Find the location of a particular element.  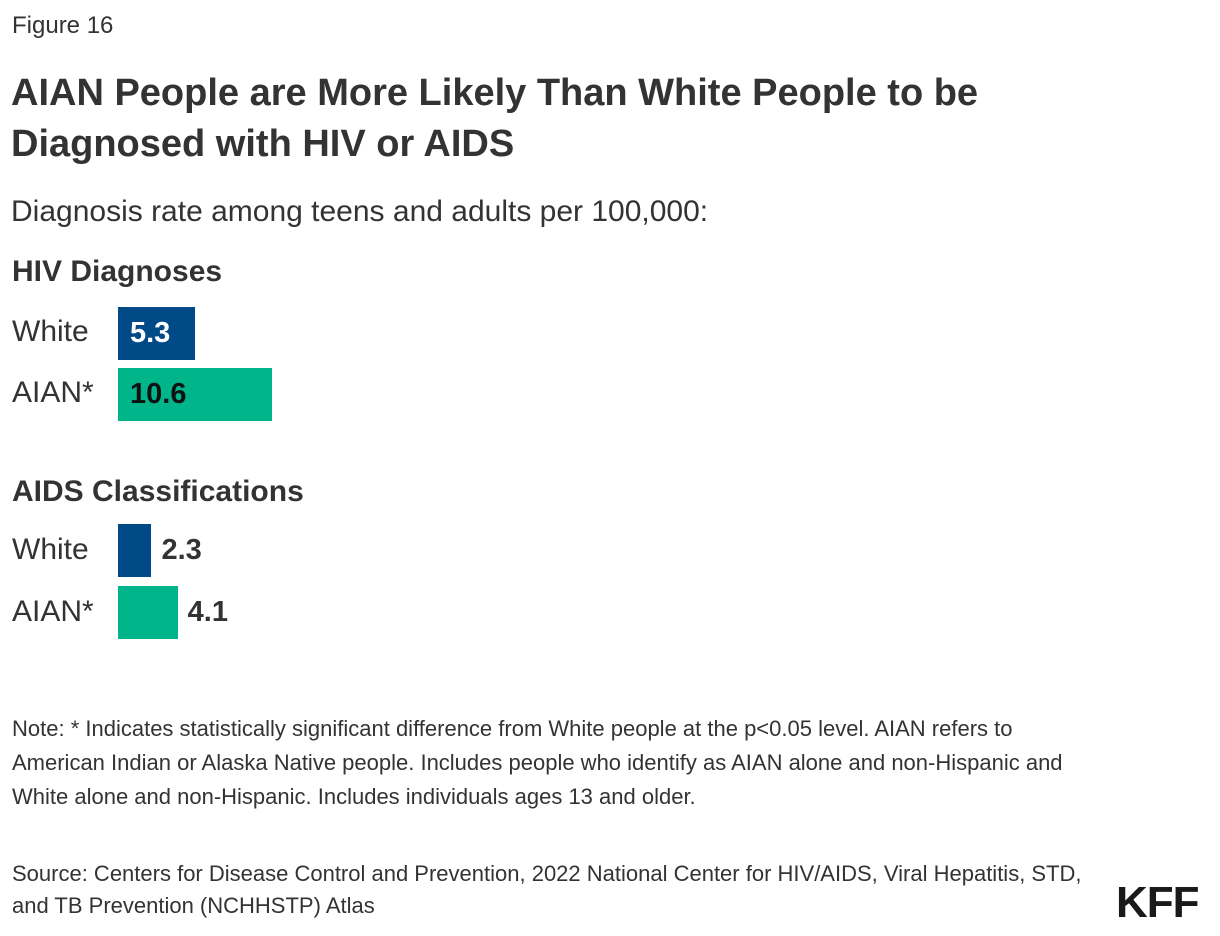

bar-hiv-aian is located at coordinates (195, 394).